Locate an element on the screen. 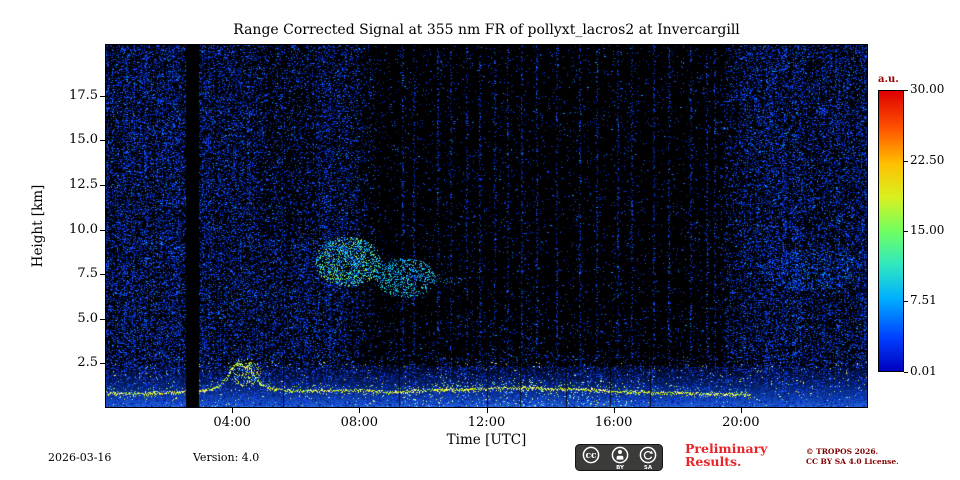  version-label: Version: 4.0 is located at coordinates (226, 457).